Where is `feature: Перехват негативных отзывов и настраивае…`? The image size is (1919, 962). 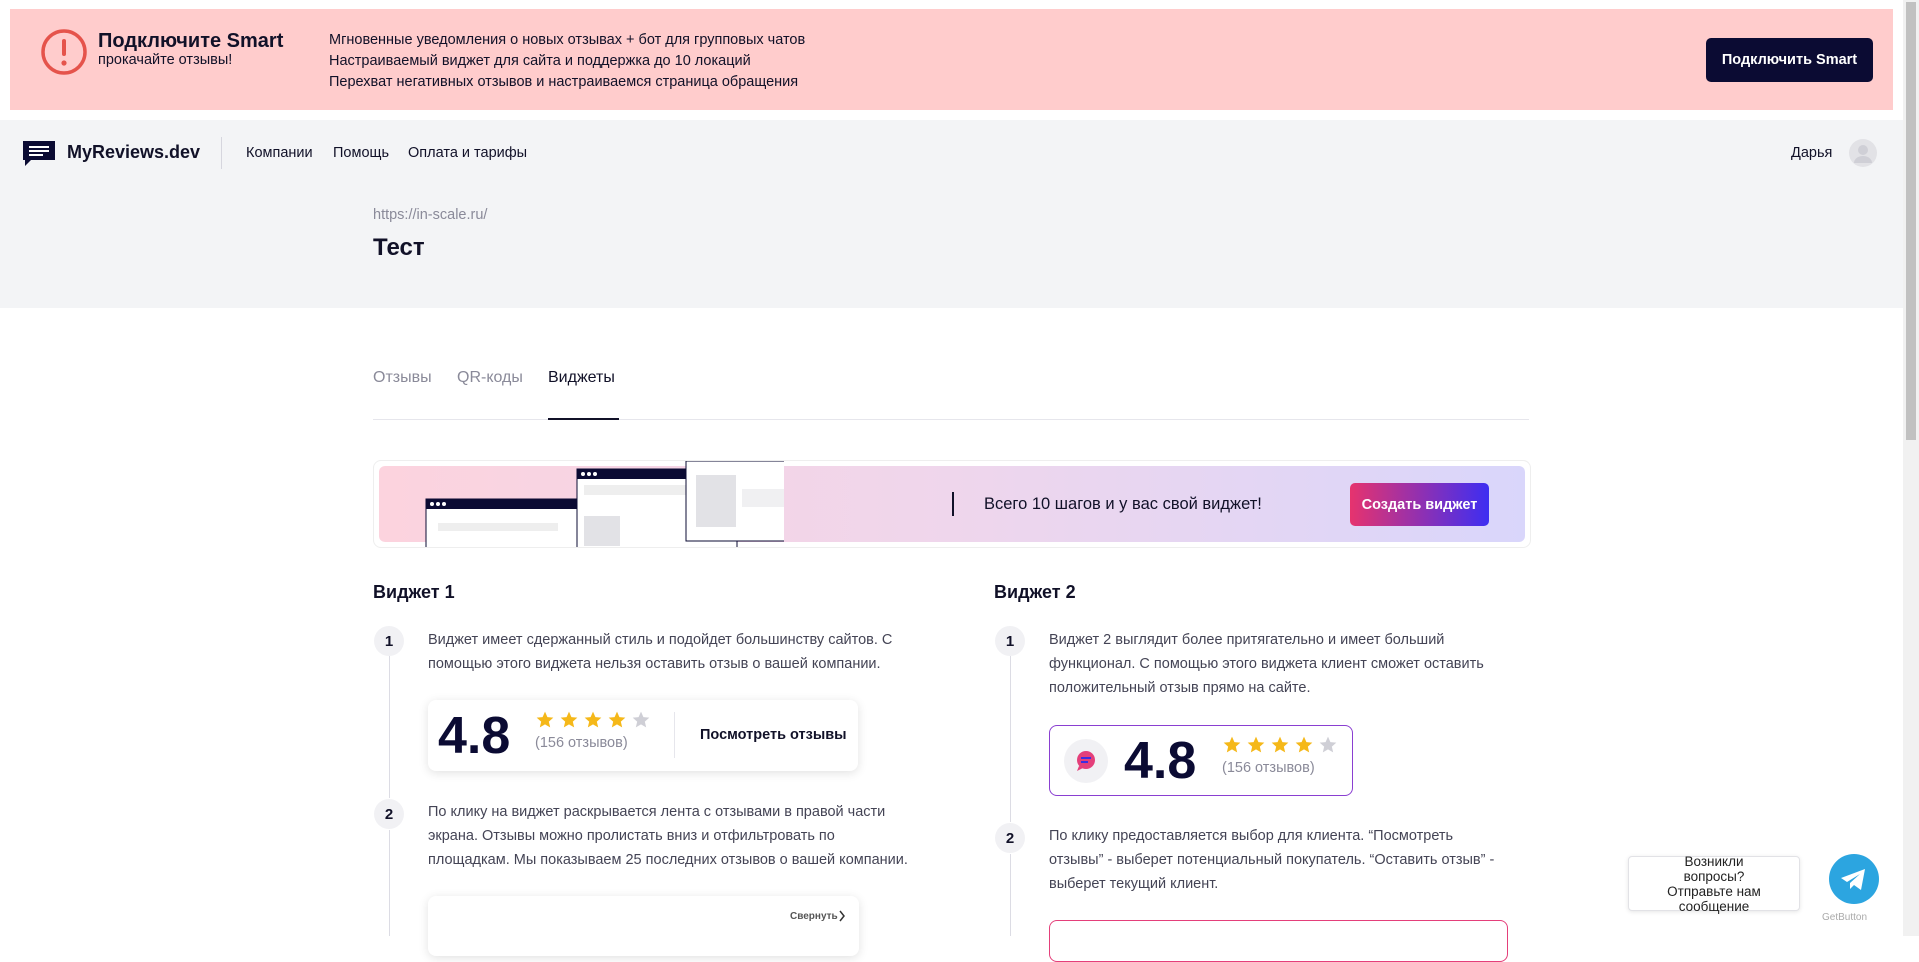 feature: Перехват негативных отзывов и настраивае… is located at coordinates (564, 82).